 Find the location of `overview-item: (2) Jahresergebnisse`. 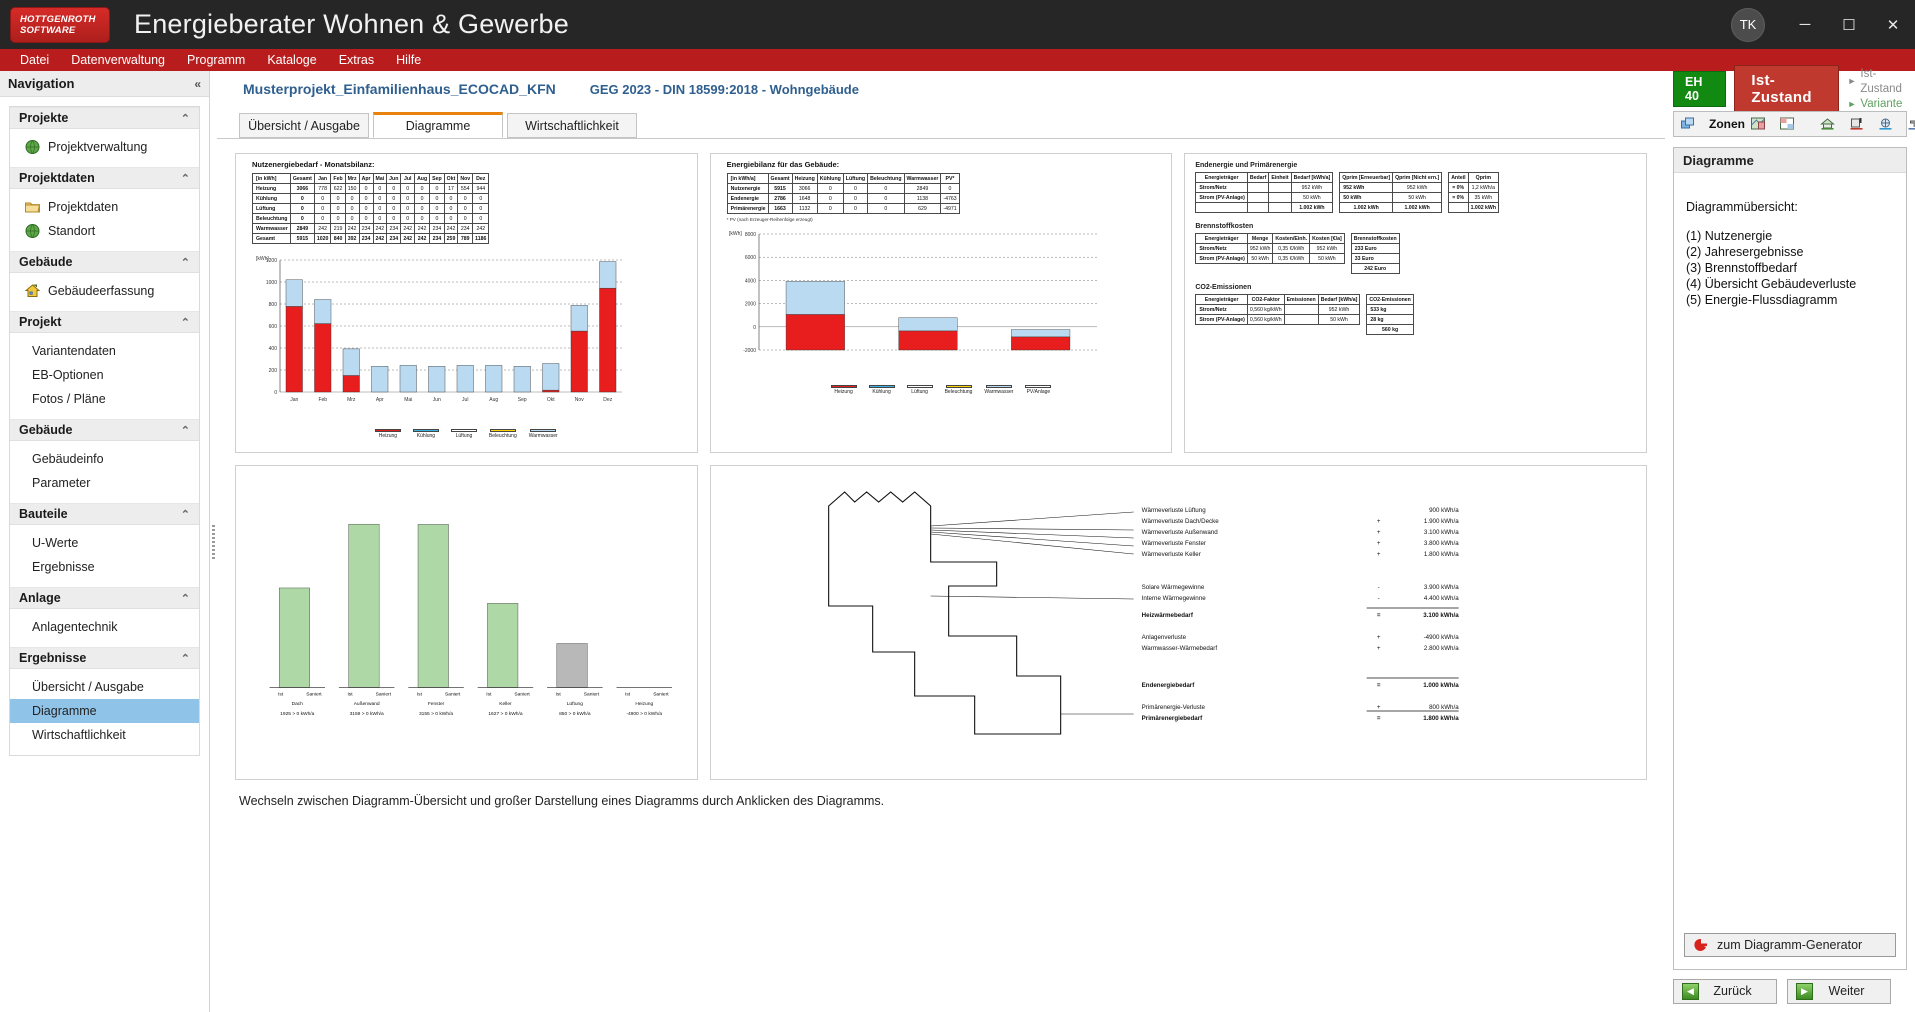

overview-item: (2) Jahresergebnisse is located at coordinates (1745, 252).